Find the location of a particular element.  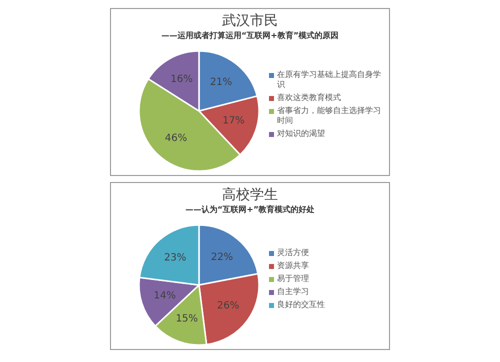

data-label: 16% is located at coordinates (181, 79).